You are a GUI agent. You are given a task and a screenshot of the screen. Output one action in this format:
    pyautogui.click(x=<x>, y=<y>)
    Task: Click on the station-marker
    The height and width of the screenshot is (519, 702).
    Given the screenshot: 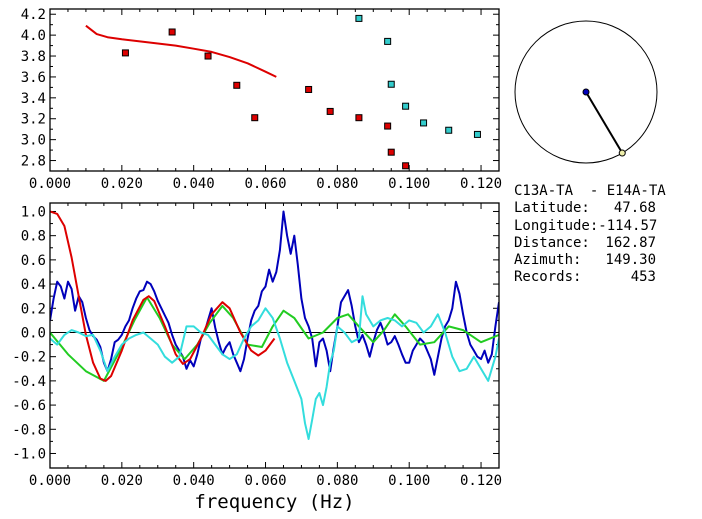 What is the action you would take?
    pyautogui.click(x=586, y=92)
    